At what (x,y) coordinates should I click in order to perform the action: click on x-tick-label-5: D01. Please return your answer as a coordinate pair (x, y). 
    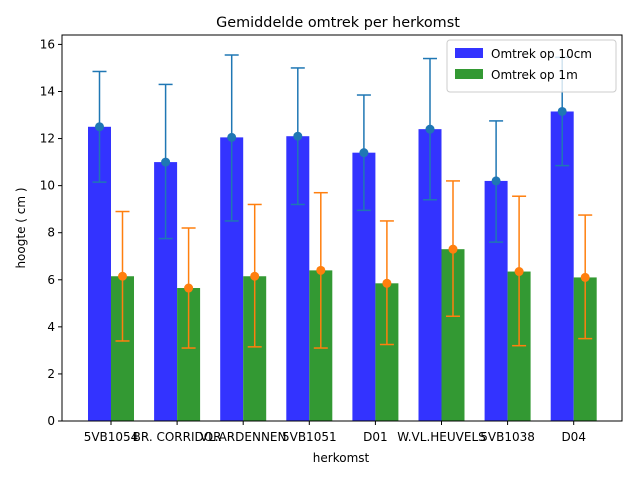
    Looking at the image, I should click on (375, 437).